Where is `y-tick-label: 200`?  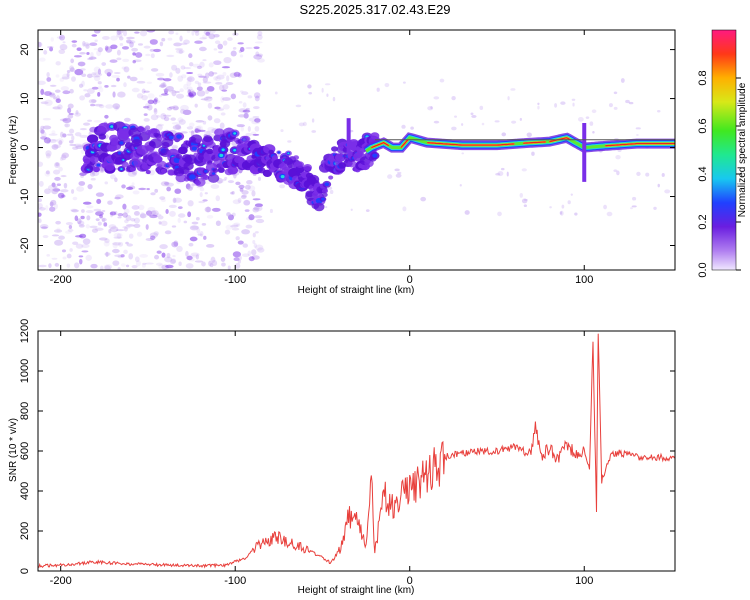
y-tick-label: 200 is located at coordinates (25, 531).